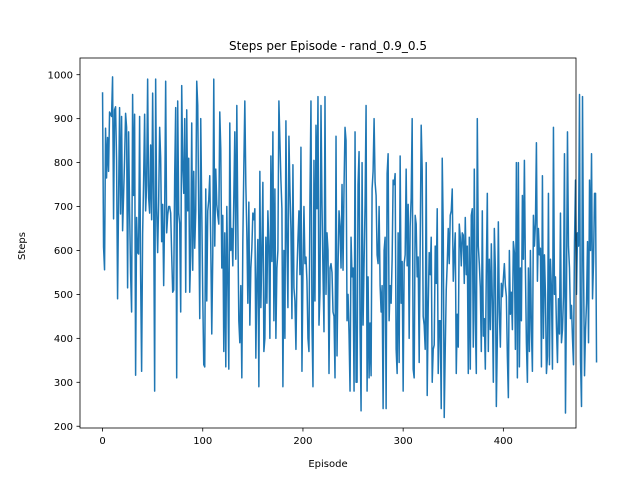  Describe the element at coordinates (63, 427) in the screenshot. I see `y-tick-label: 200` at that location.